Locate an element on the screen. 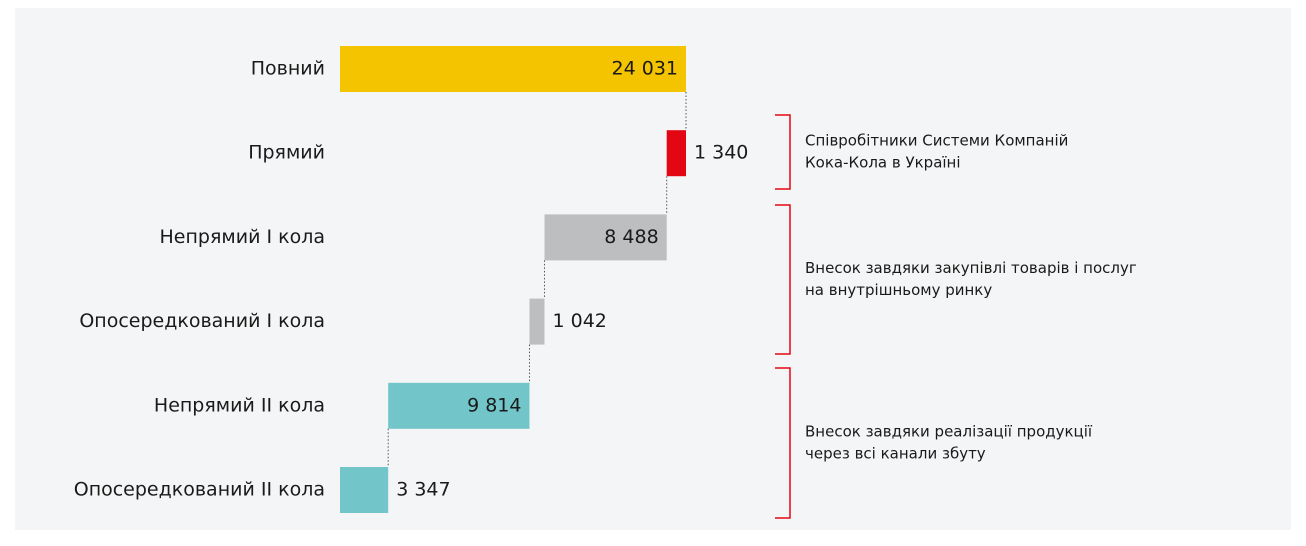  value-label: 24 031 is located at coordinates (645, 69).